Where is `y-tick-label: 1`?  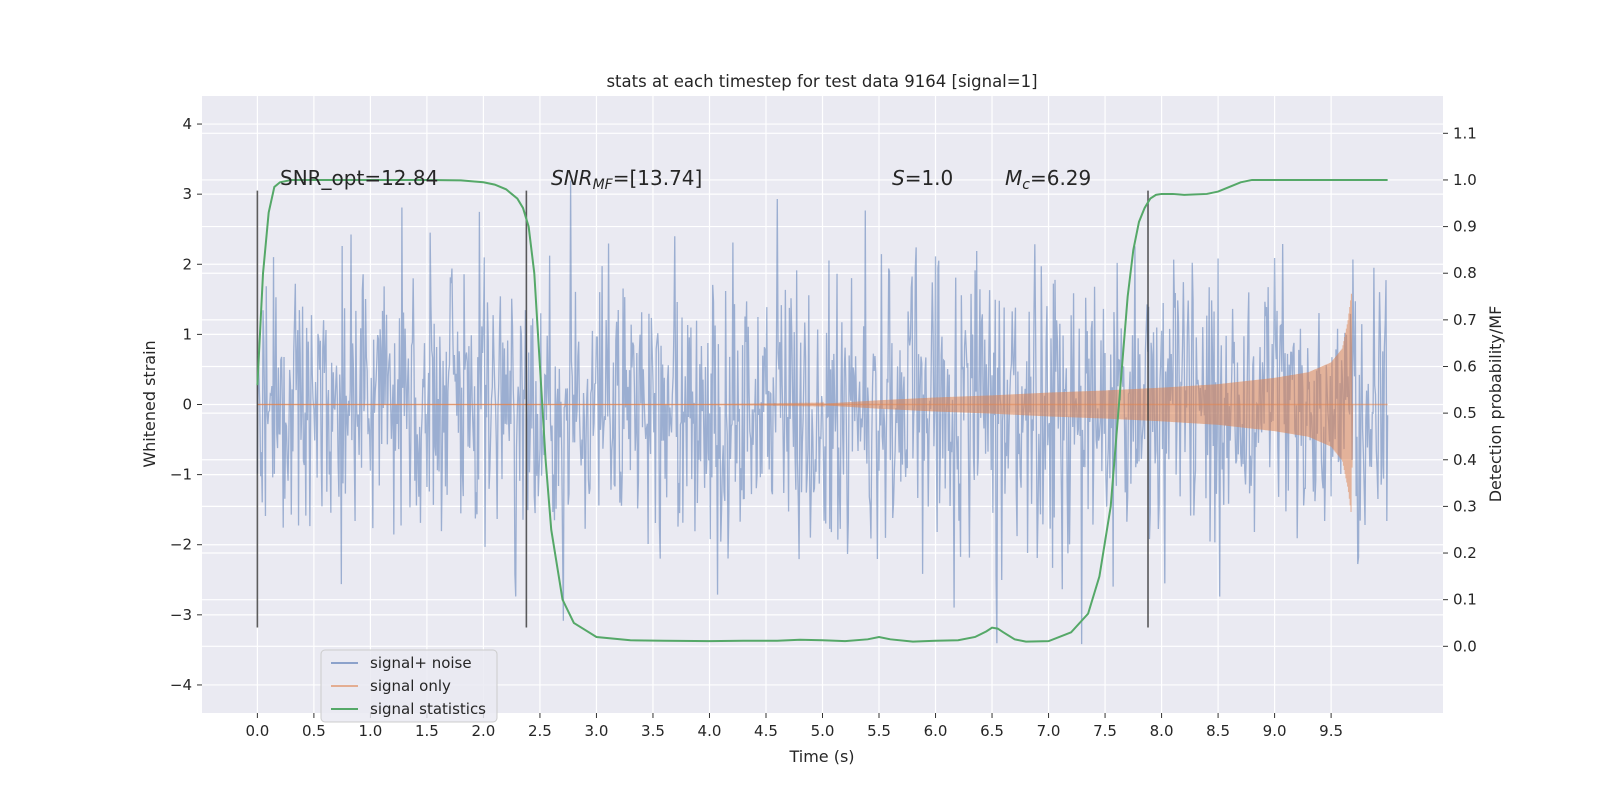
y-tick-label: 1 is located at coordinates (187, 334).